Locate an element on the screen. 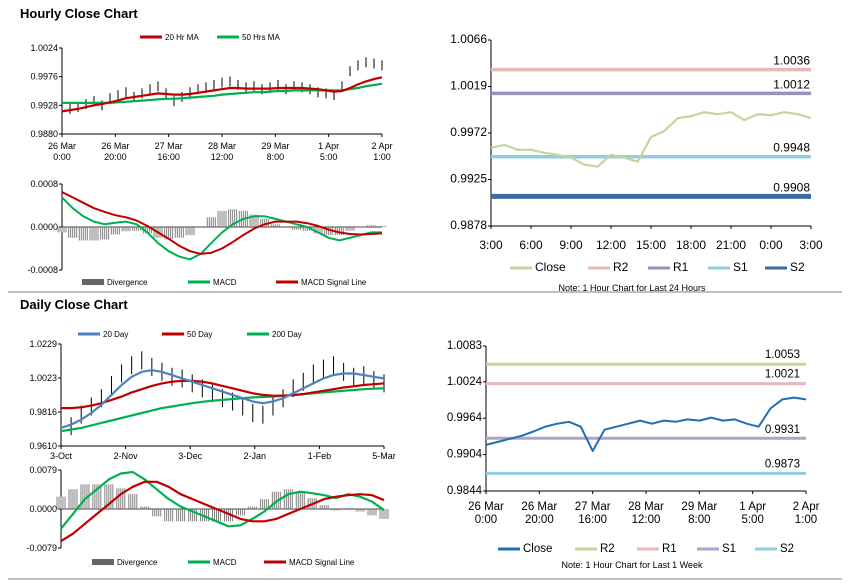  daily-levels-y-tick-label: 0.9964 is located at coordinates (465, 418).